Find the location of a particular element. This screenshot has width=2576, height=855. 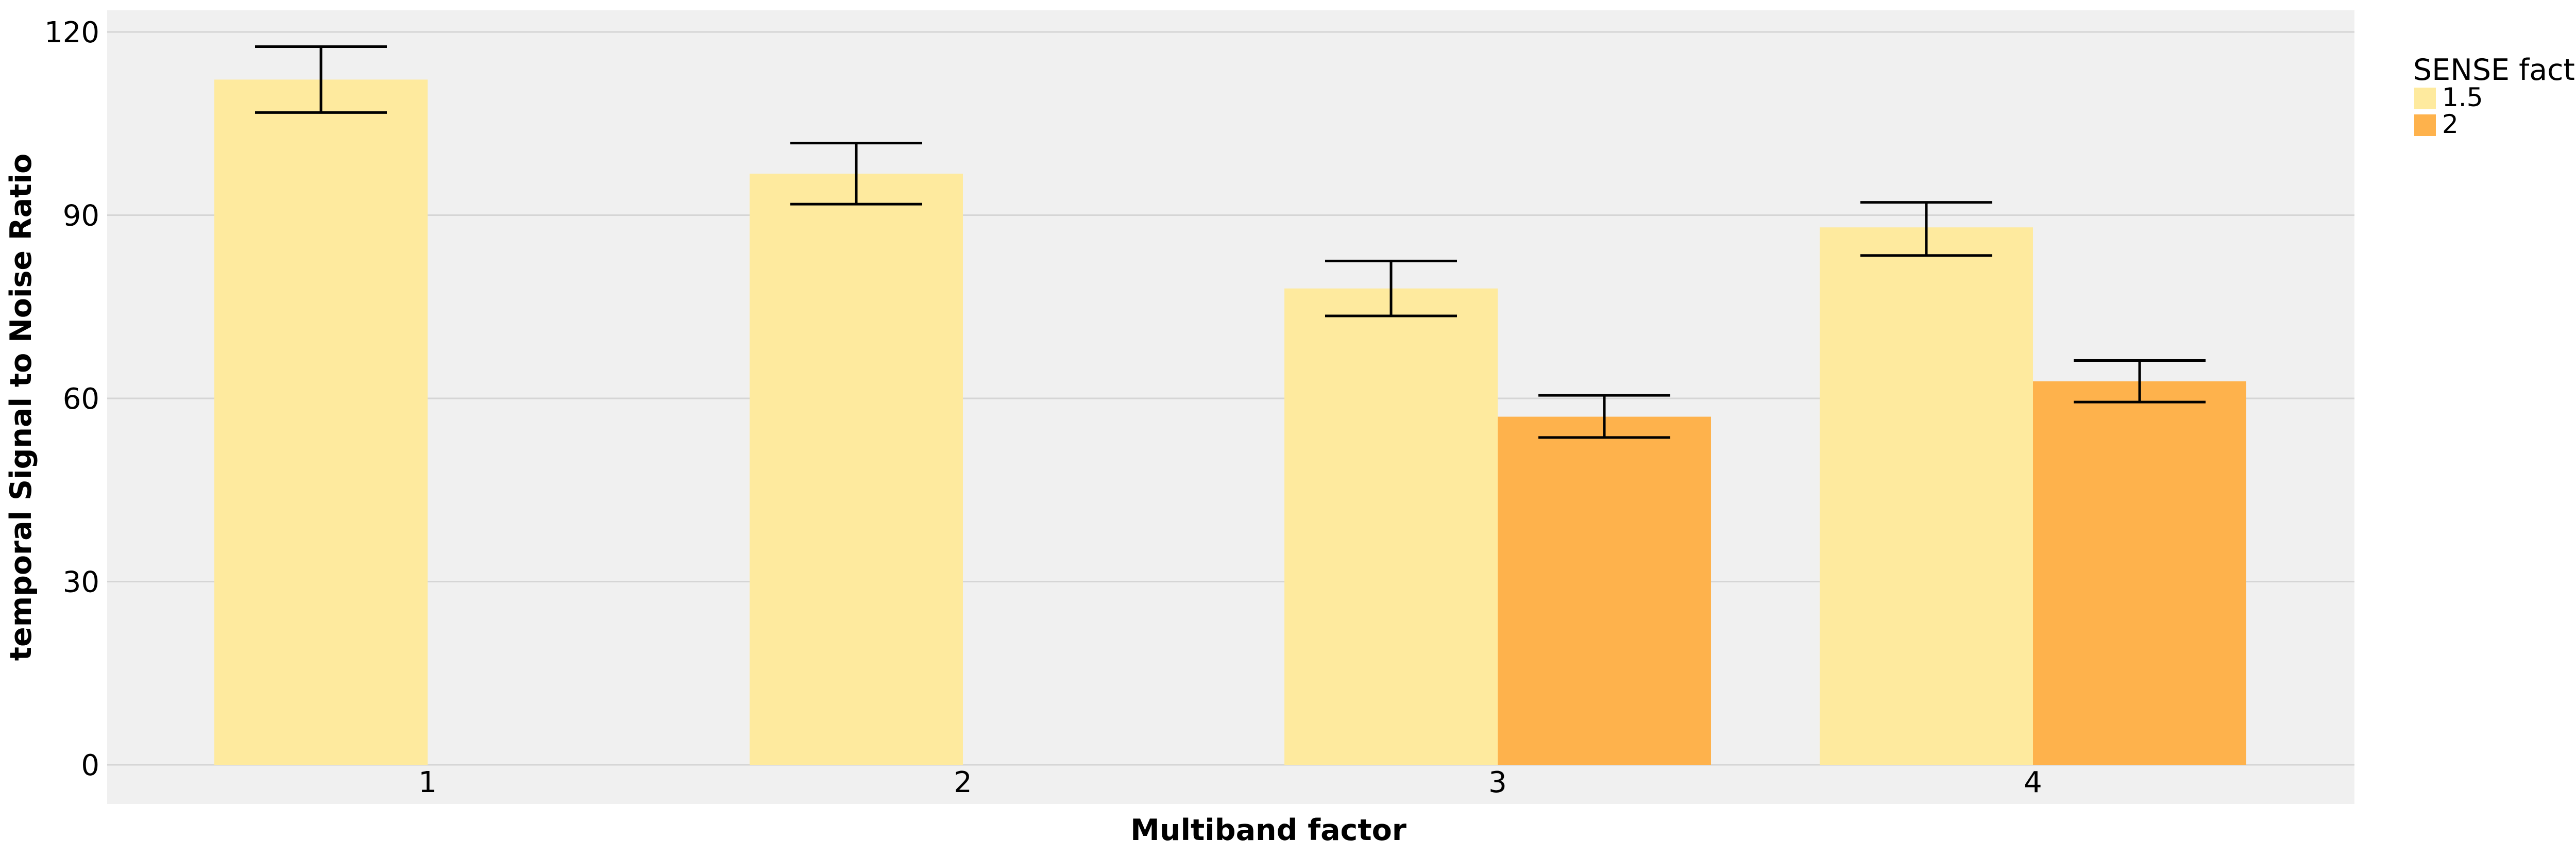

y-axis-ticks: 0 30 60 90 120 is located at coordinates (71, 399).